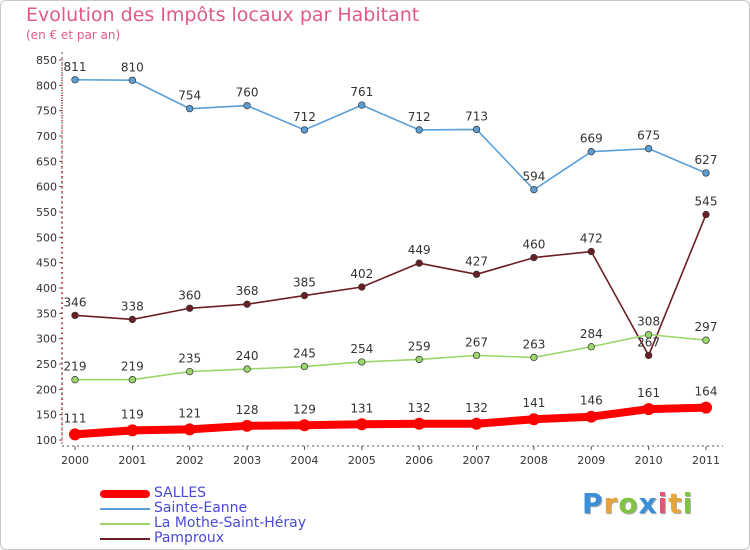  What do you see at coordinates (533, 177) in the screenshot?
I see `data-label-sainte-eanne: 594` at bounding box center [533, 177].